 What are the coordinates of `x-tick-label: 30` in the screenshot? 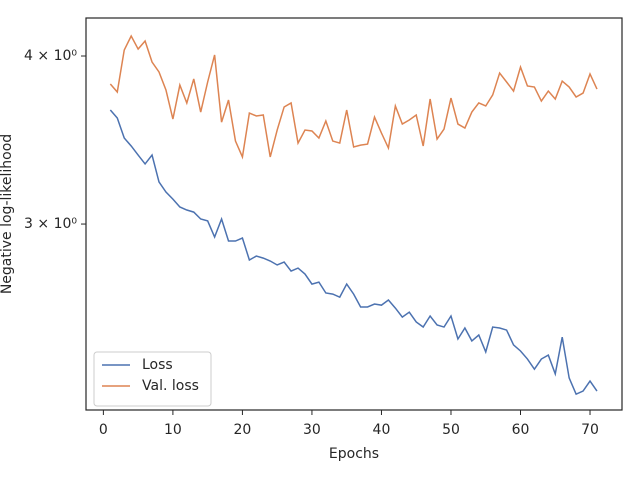 It's located at (312, 430).